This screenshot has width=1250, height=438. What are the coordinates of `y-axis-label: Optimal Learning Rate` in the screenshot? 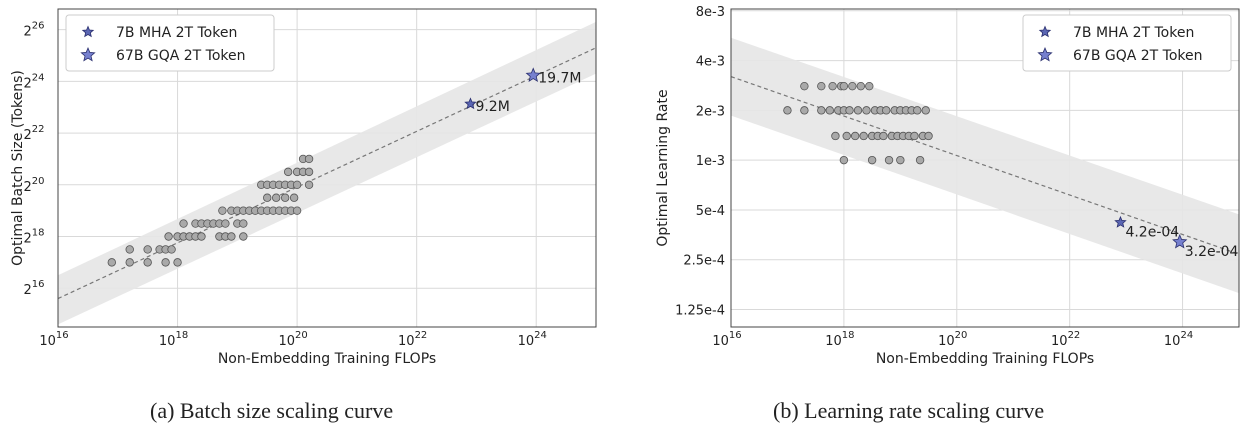 It's located at (663, 167).